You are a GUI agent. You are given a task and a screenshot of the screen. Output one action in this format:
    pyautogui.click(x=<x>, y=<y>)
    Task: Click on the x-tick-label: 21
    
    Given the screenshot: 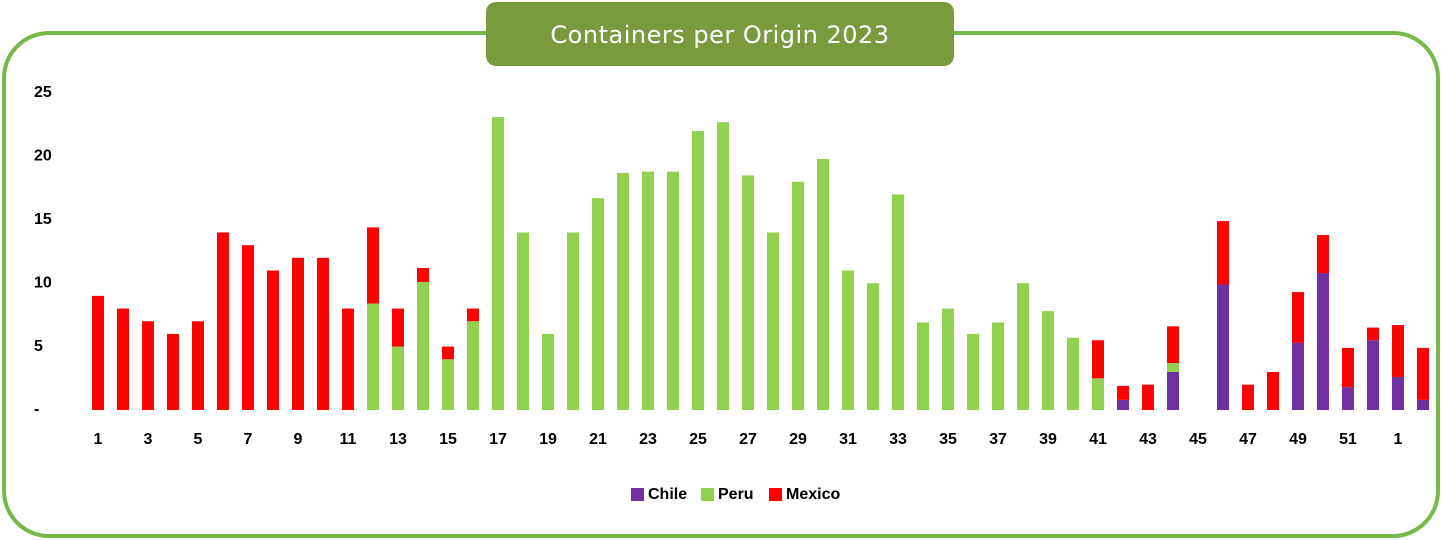 What is the action you would take?
    pyautogui.click(x=598, y=439)
    